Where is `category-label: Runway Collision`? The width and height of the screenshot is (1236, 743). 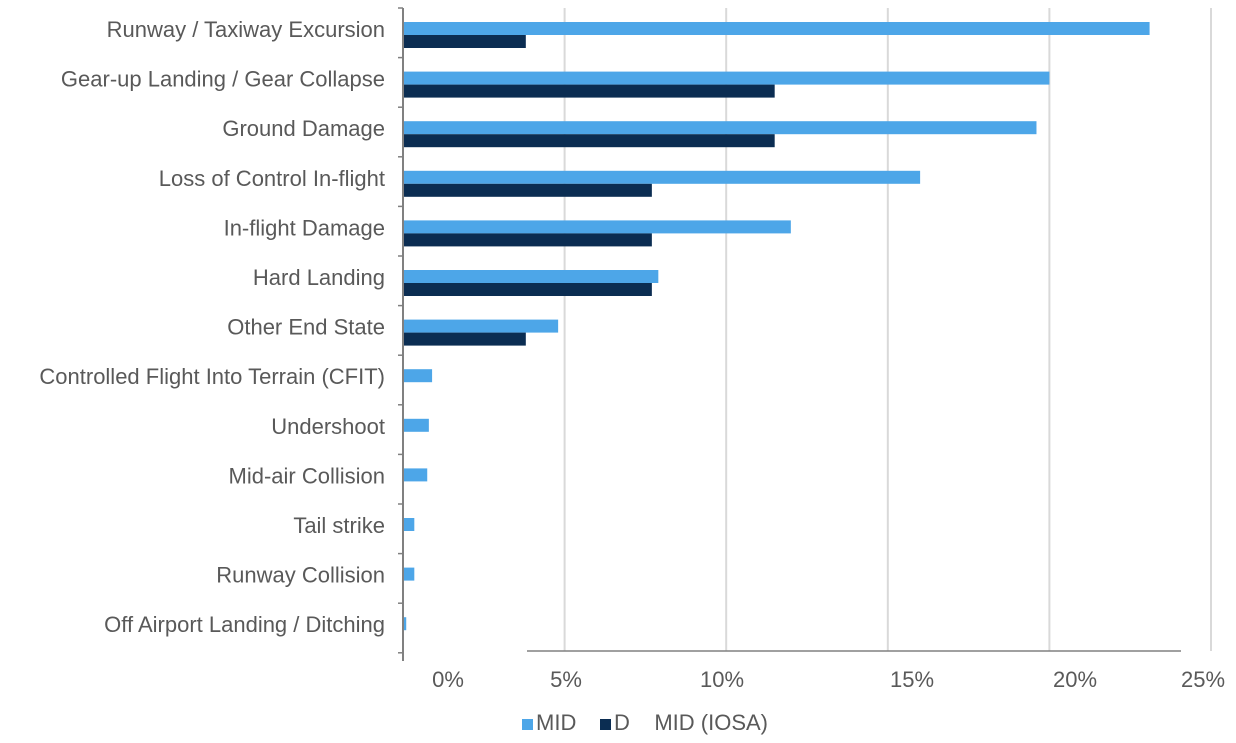 category-label: Runway Collision is located at coordinates (300, 575).